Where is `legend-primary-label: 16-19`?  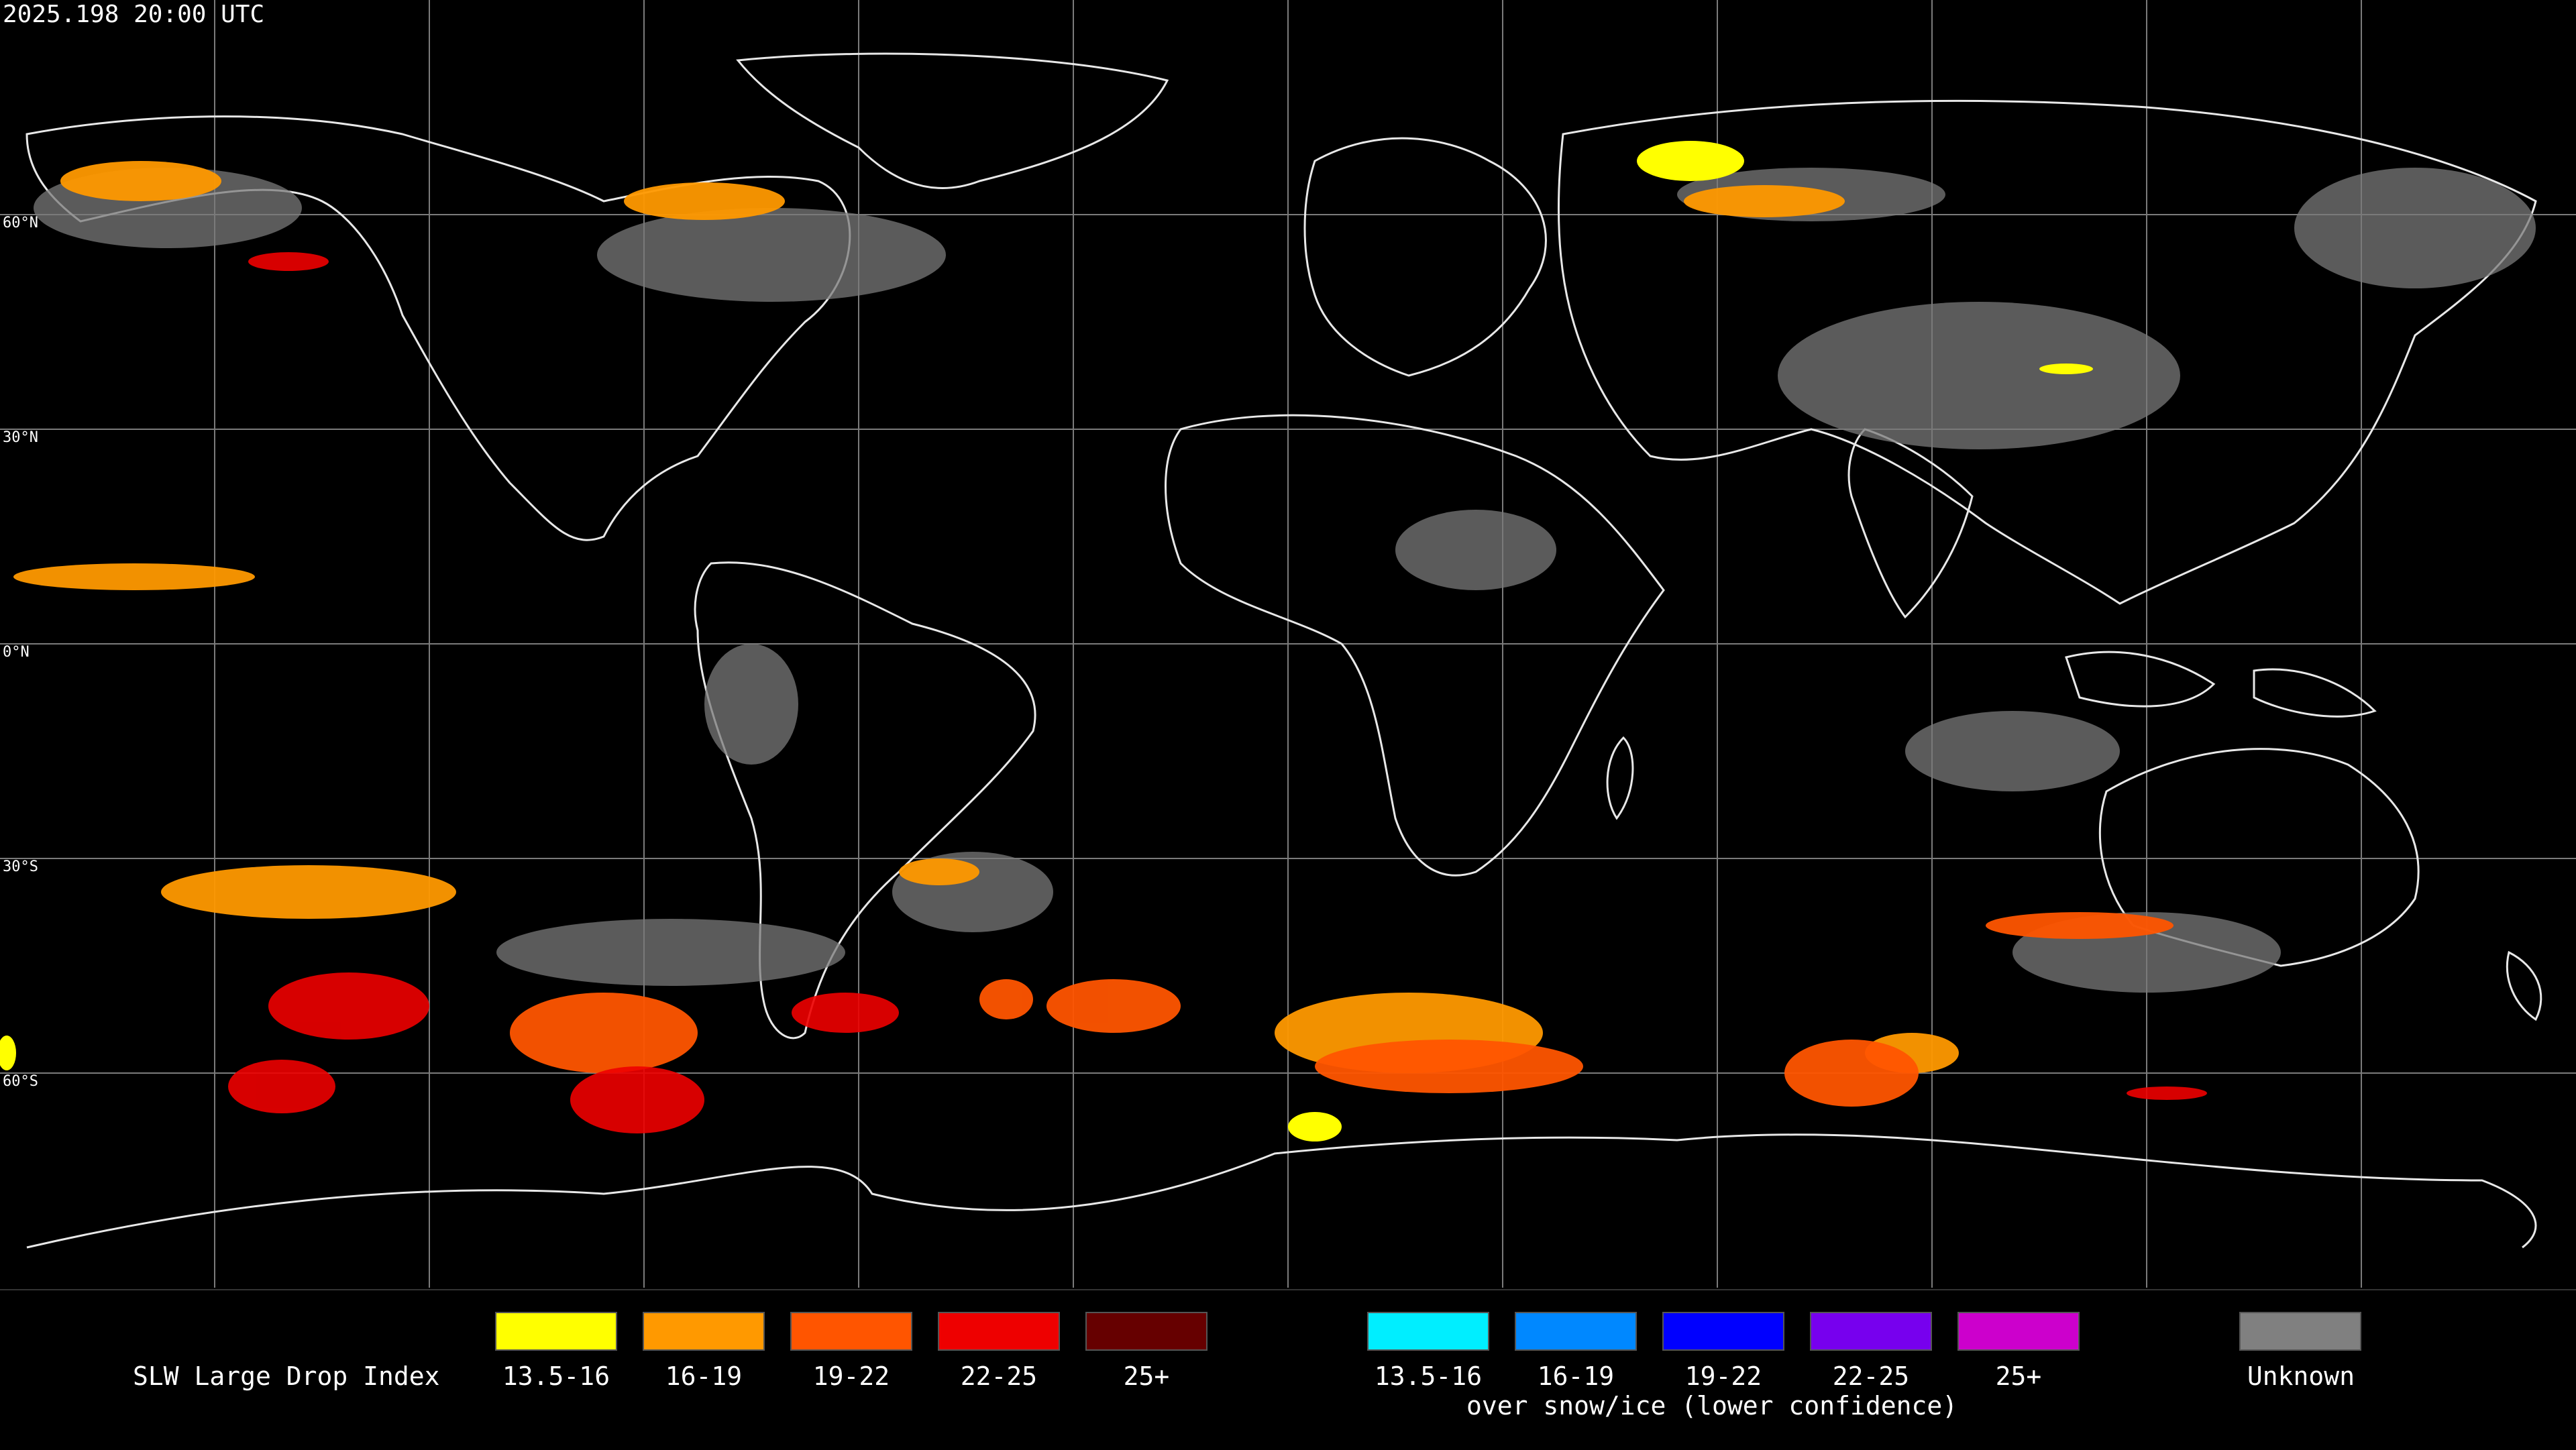 legend-primary-label: 16-19 is located at coordinates (704, 1376).